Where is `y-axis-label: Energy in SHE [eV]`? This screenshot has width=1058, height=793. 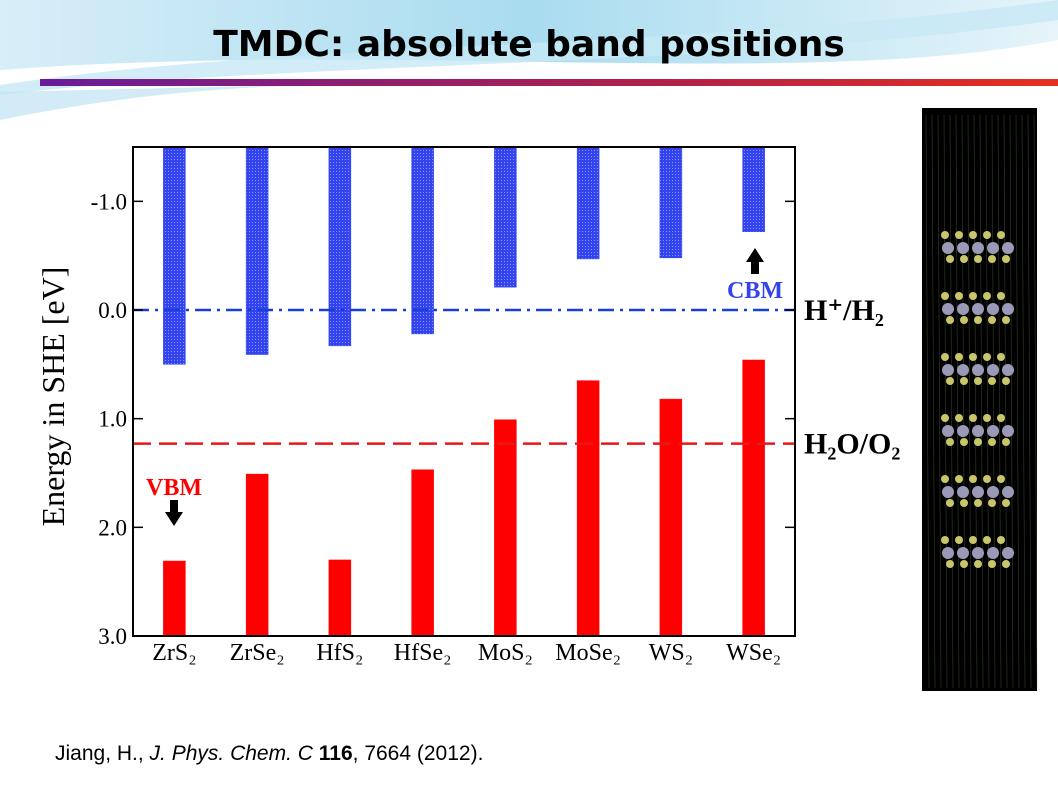 y-axis-label: Energy in SHE [eV] is located at coordinates (53, 397).